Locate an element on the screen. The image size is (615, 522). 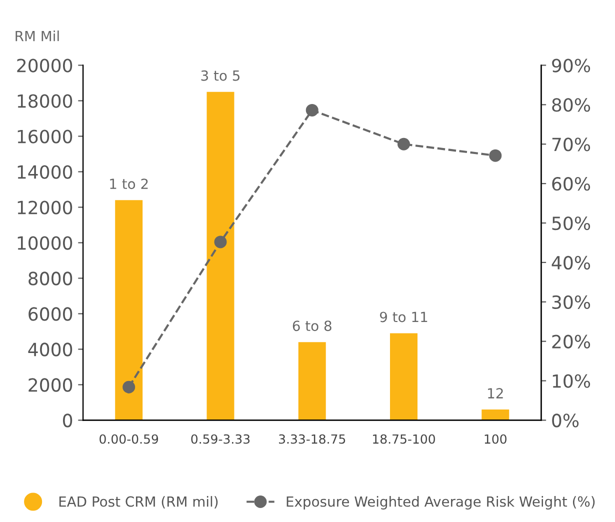
y-tick-label: 6000 is located at coordinates (50, 314).